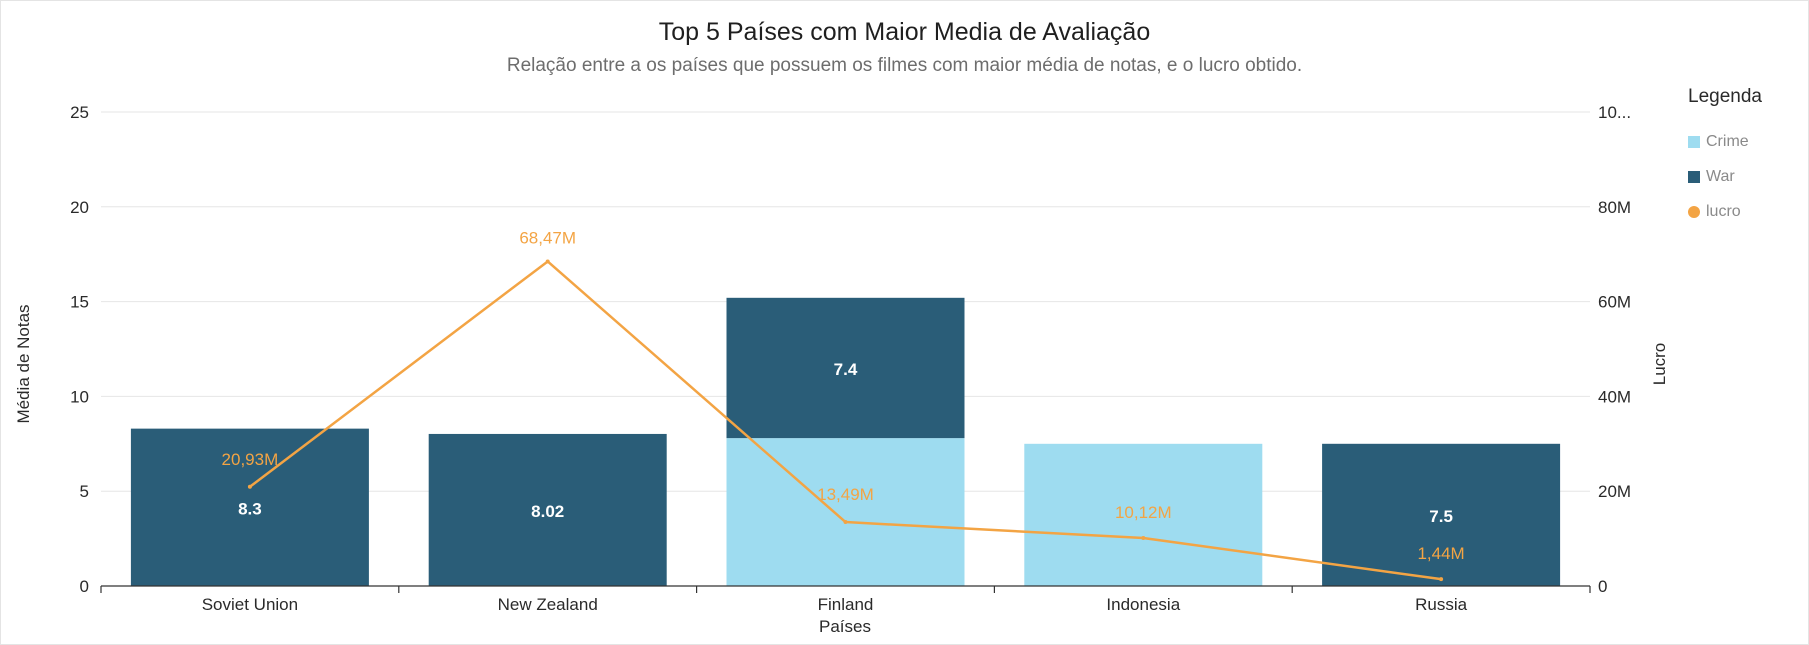 The image size is (1809, 645). I want to click on x-tick-label: Soviet Union, so click(250, 604).